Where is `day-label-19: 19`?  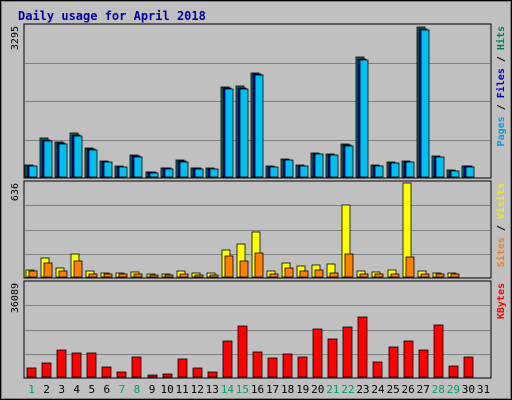 day-label-19: 19 is located at coordinates (302, 389).